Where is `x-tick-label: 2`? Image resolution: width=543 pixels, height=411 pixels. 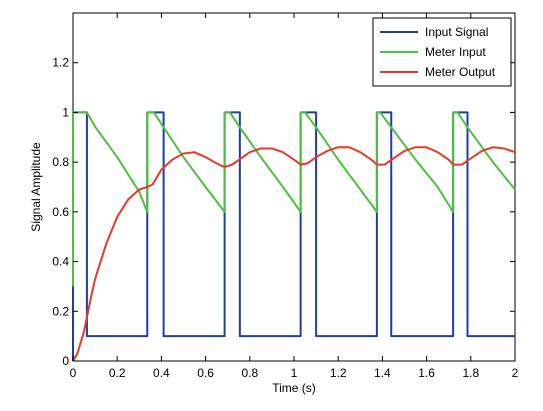 x-tick-label: 2 is located at coordinates (515, 373).